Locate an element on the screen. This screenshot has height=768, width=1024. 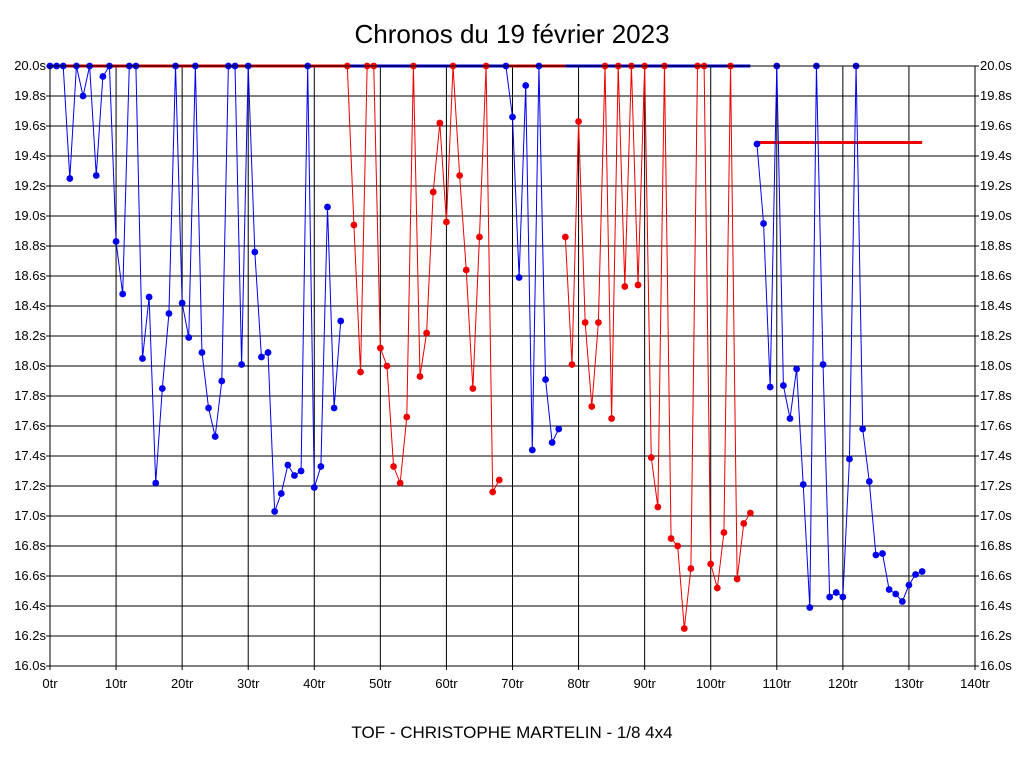
y-tick-label: 17.0s is located at coordinates (30, 515).